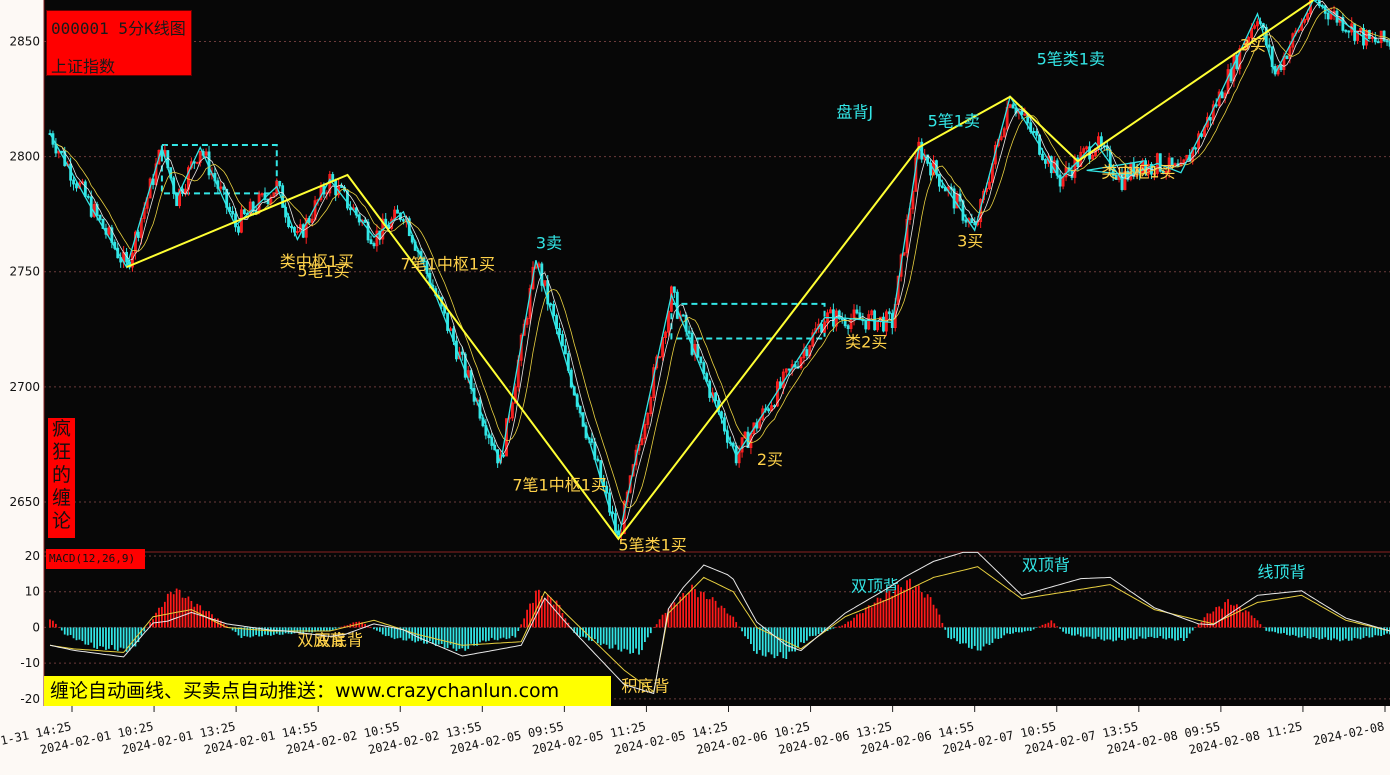 This screenshot has width=1390, height=775. What do you see at coordinates (559, 484) in the screenshot?
I see `annotation-label: 7笔1中枢1买` at bounding box center [559, 484].